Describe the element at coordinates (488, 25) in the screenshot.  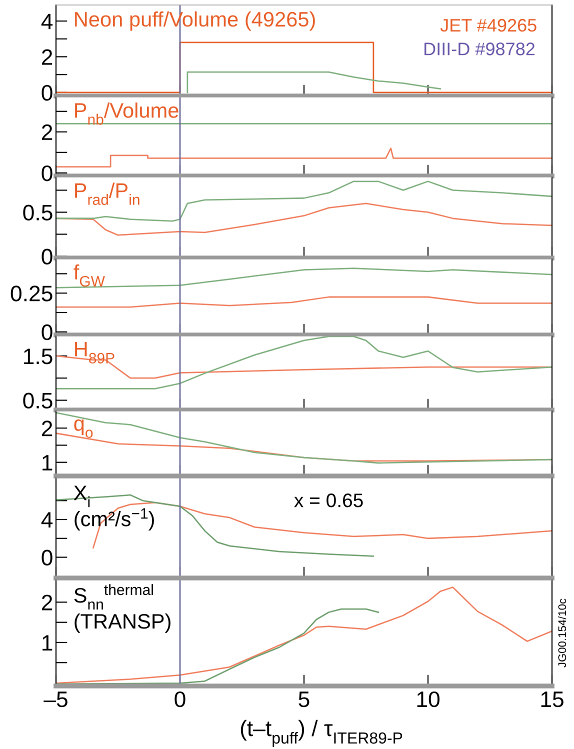
I see `text: JET #49265` at that location.